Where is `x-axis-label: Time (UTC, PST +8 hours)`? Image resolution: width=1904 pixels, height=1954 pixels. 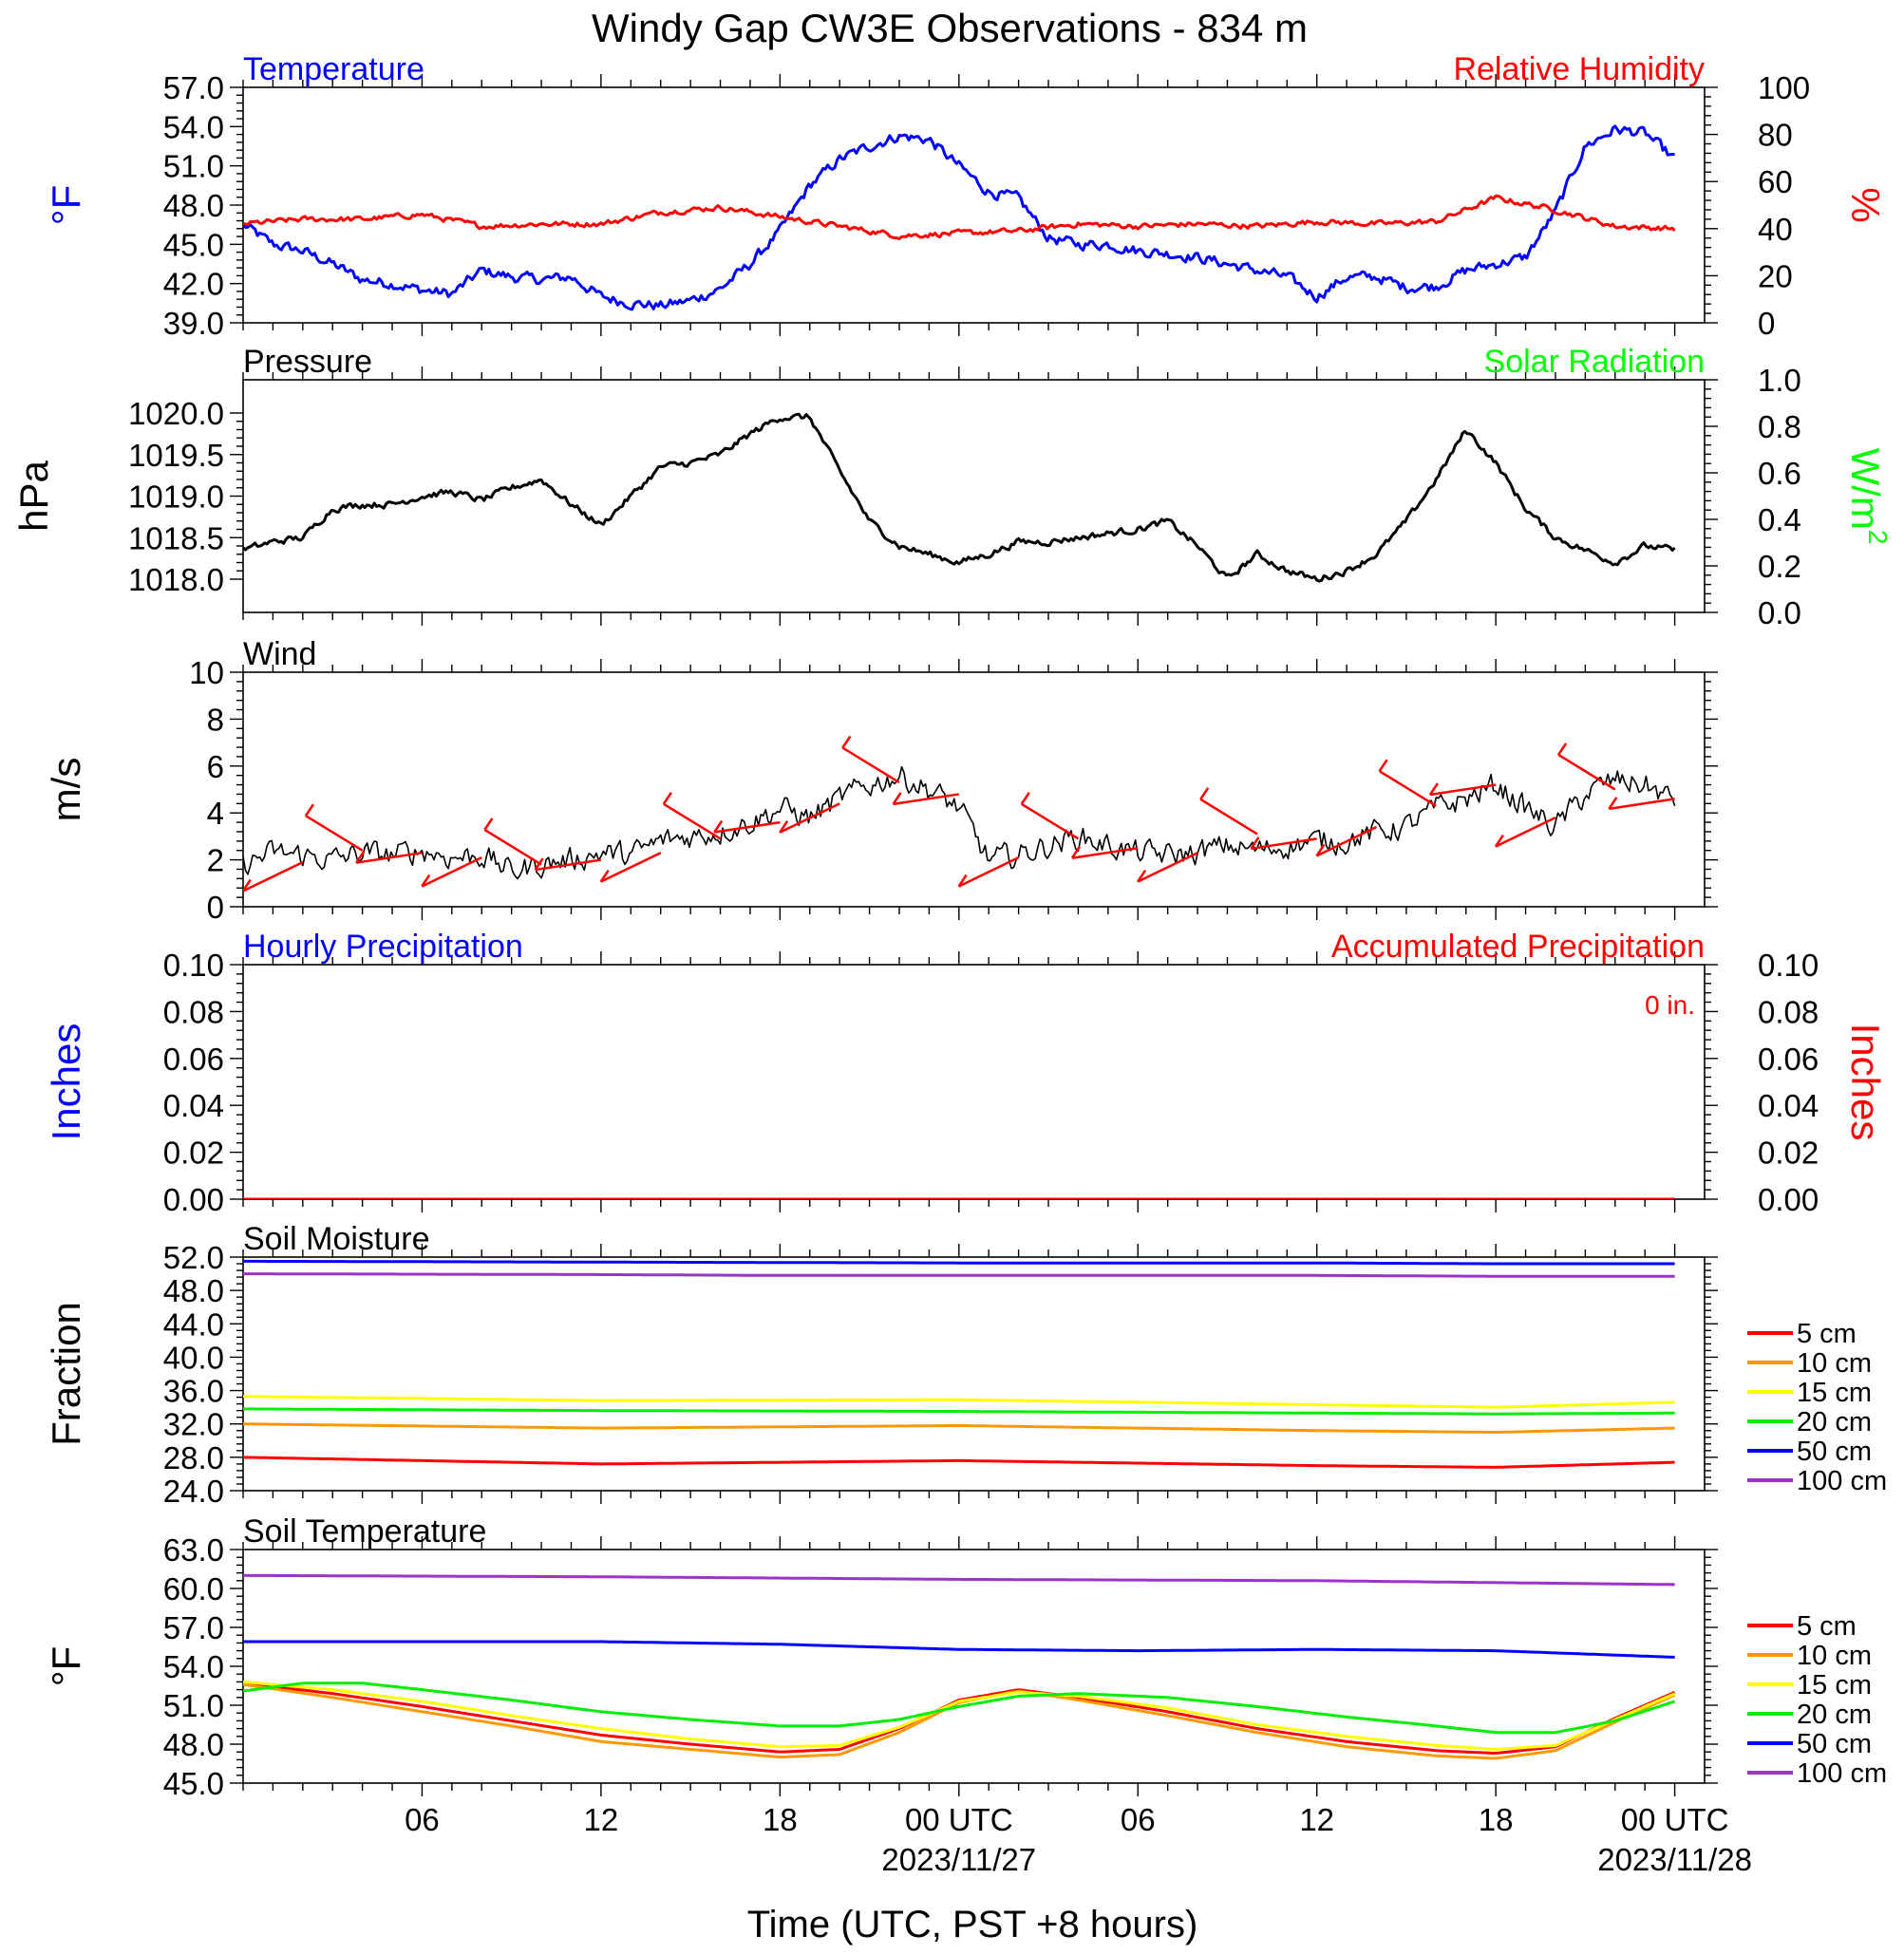 x-axis-label: Time (UTC, PST +8 hours) is located at coordinates (973, 1924).